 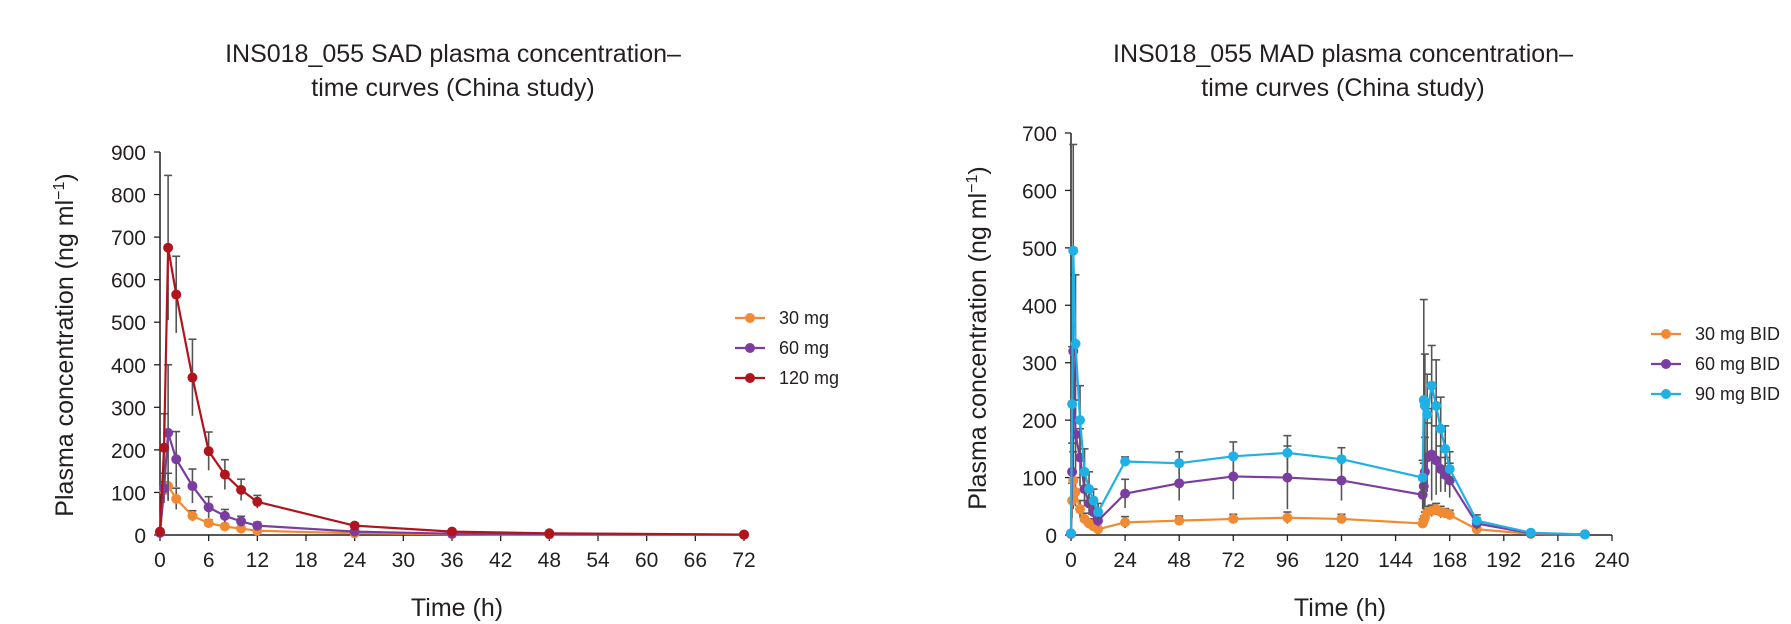 I want to click on mad-x-tick-label: 0, so click(x=1071, y=560).